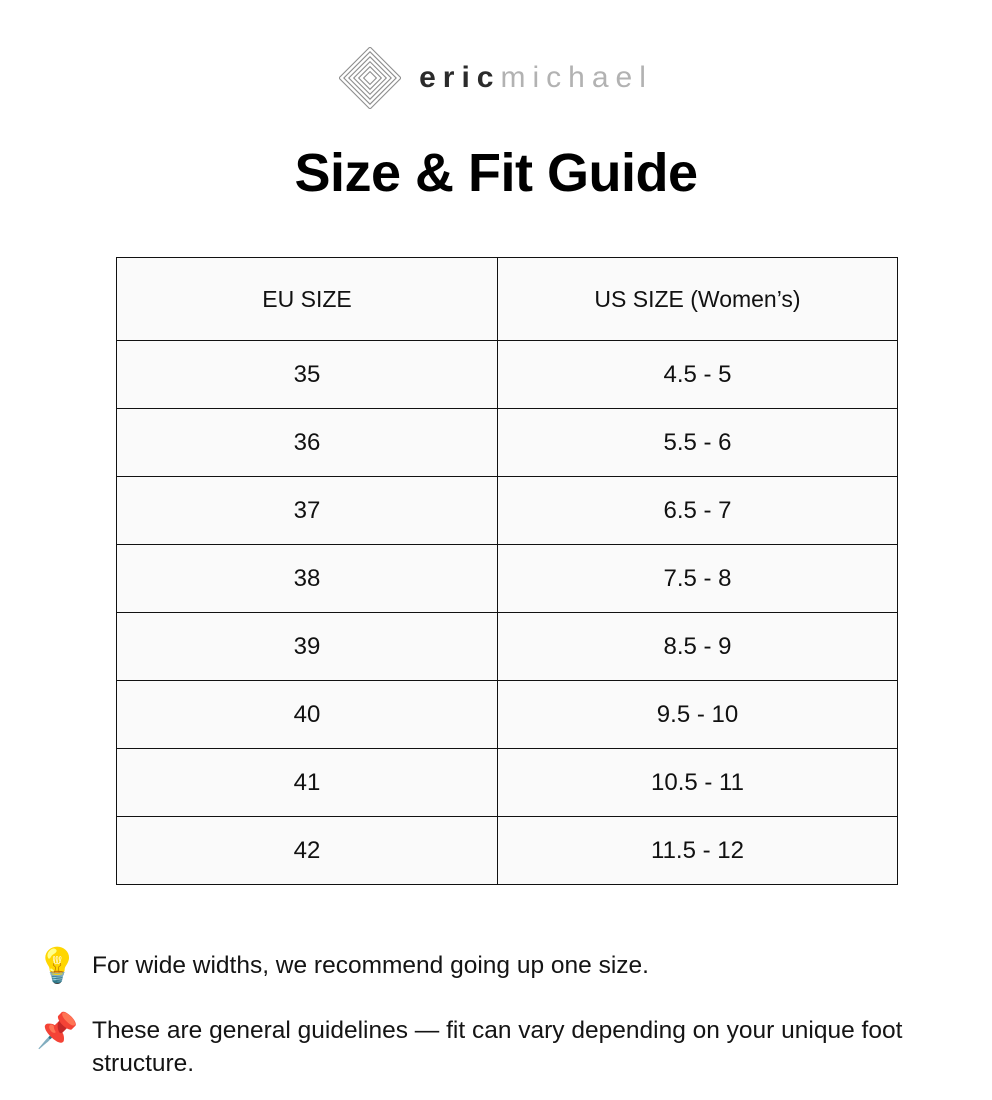  I want to click on brand-wordmark: eric michael, so click(536, 78).